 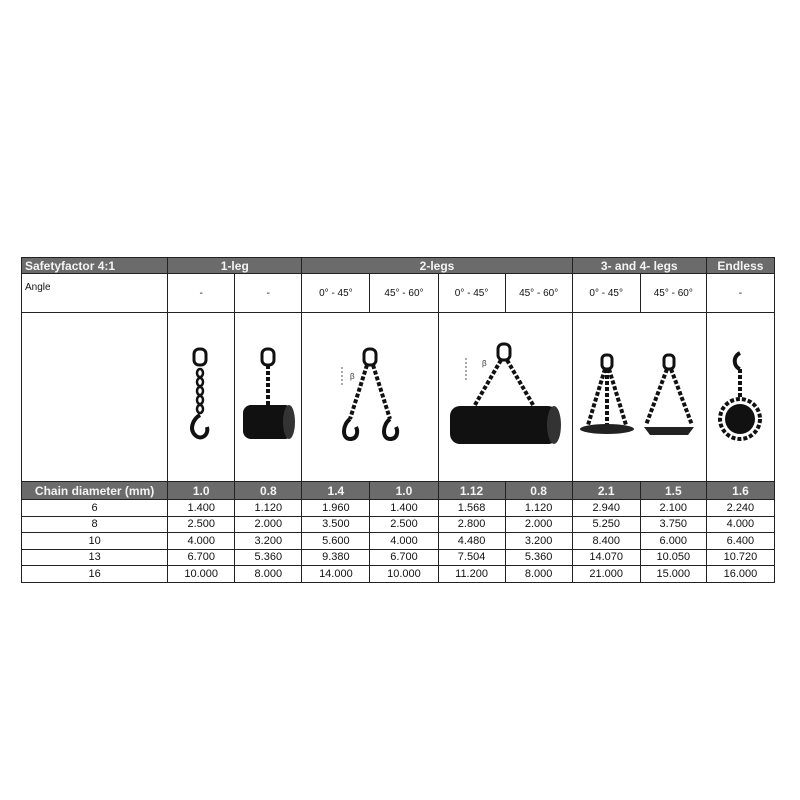 I want to click on endless-chain-icon, so click(x=740, y=397).